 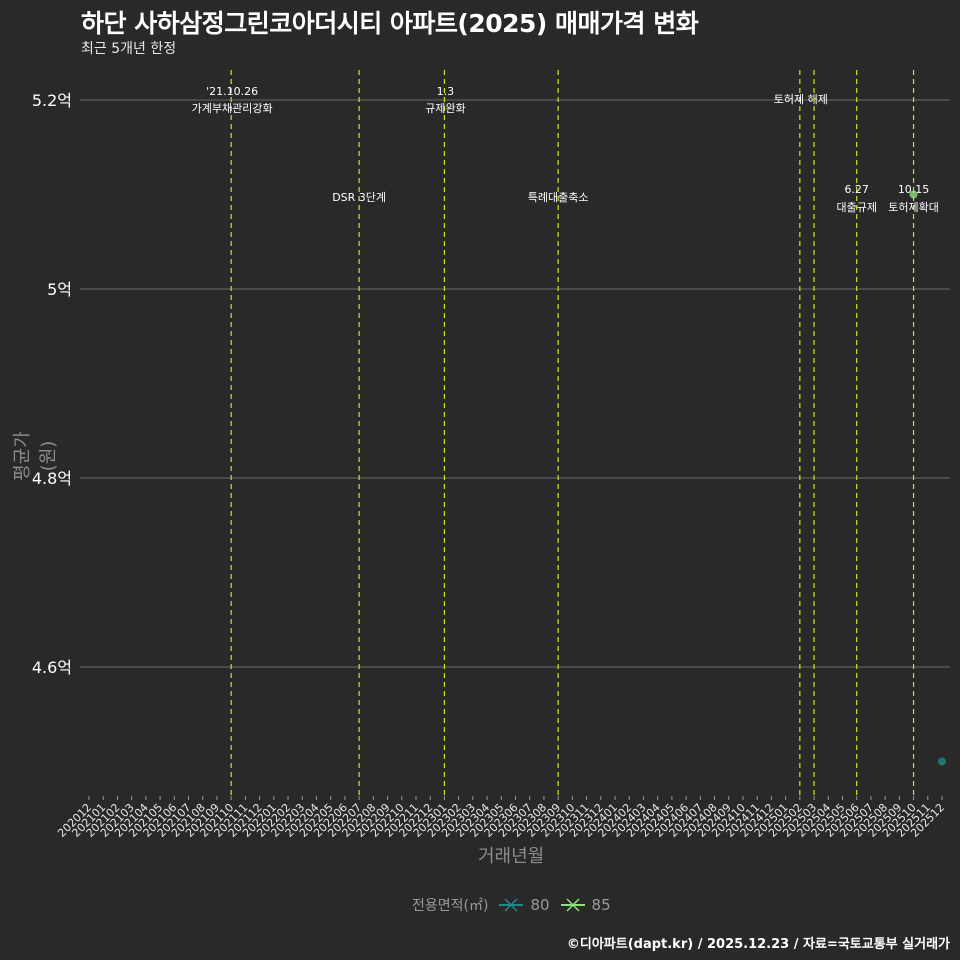 I want to click on legend-item-85: 85, so click(x=585, y=905).